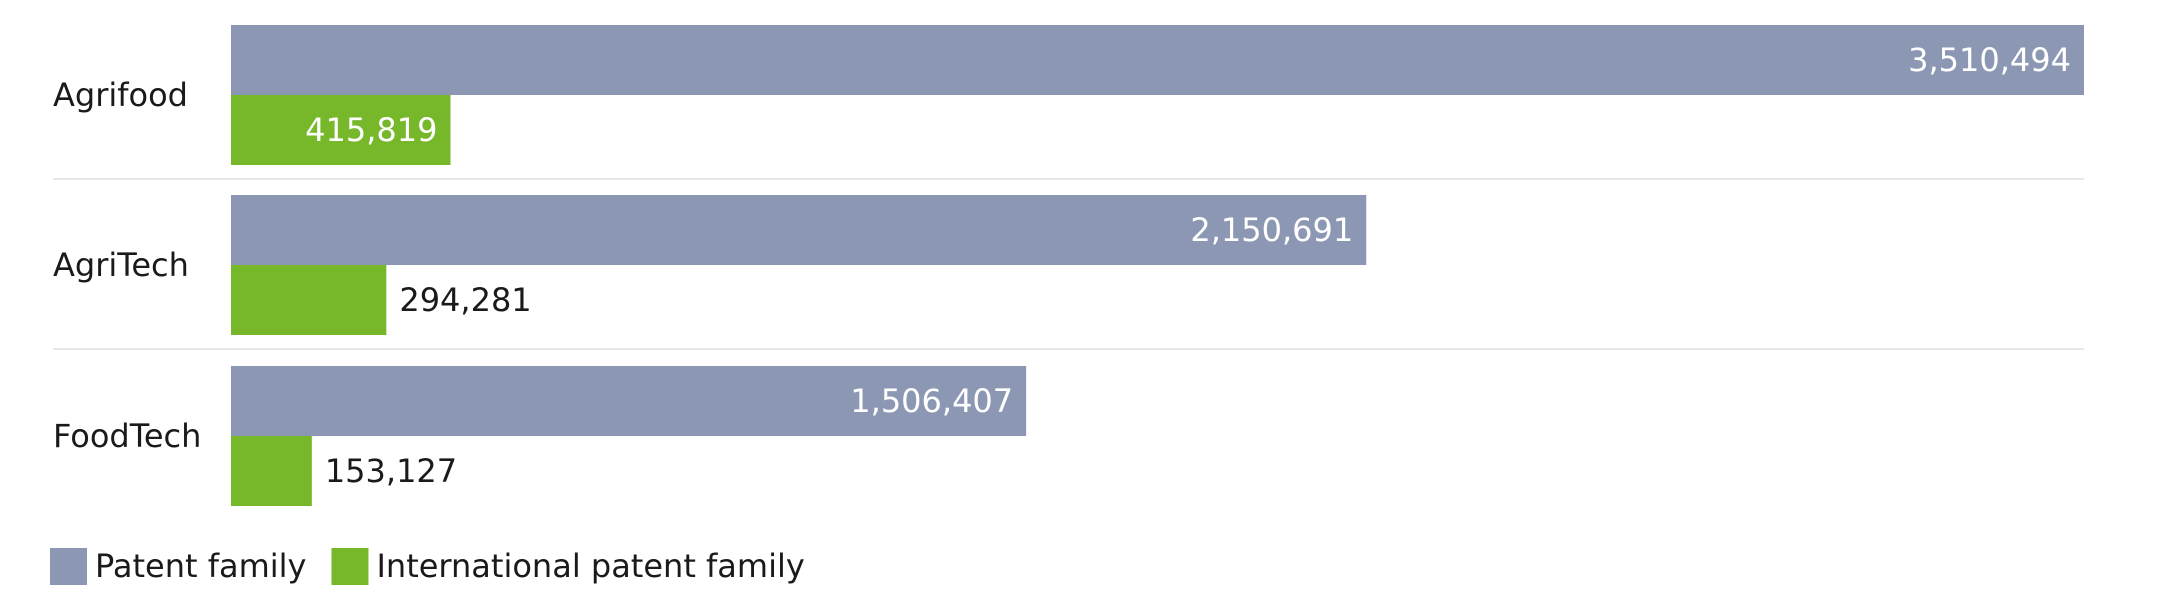 This screenshot has height=598, width=2160. I want to click on legend-label: International patent family, so click(590, 566).